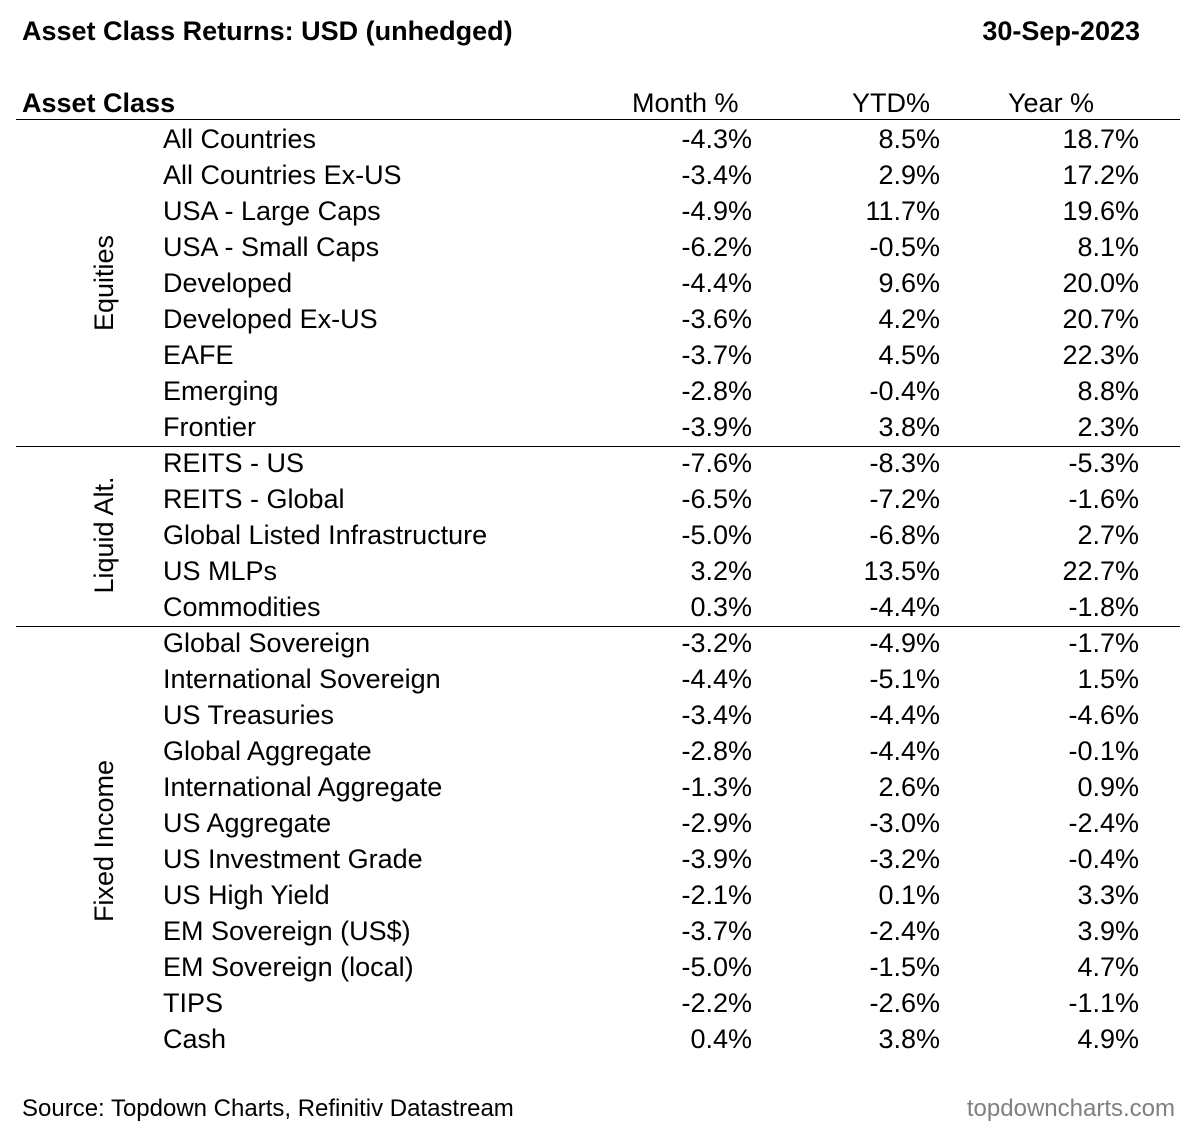  Describe the element at coordinates (721, 607) in the screenshot. I see `month-cell: 0.3%` at that location.